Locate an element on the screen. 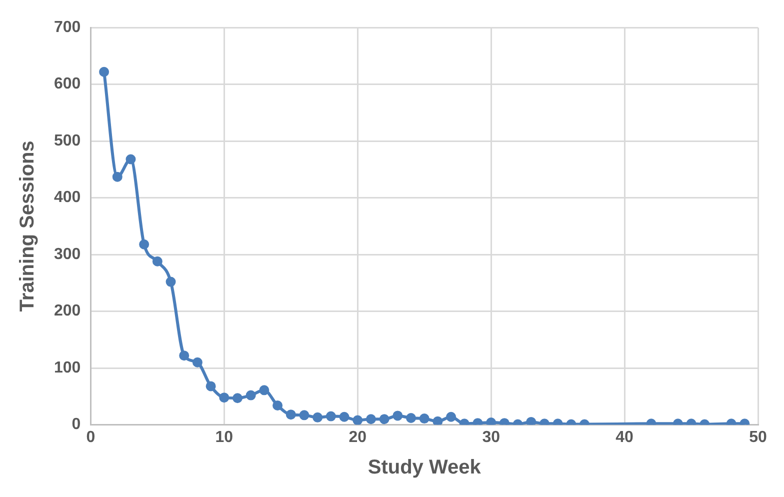 This screenshot has height=497, width=784. y-tick-label: 700 is located at coordinates (67, 27).